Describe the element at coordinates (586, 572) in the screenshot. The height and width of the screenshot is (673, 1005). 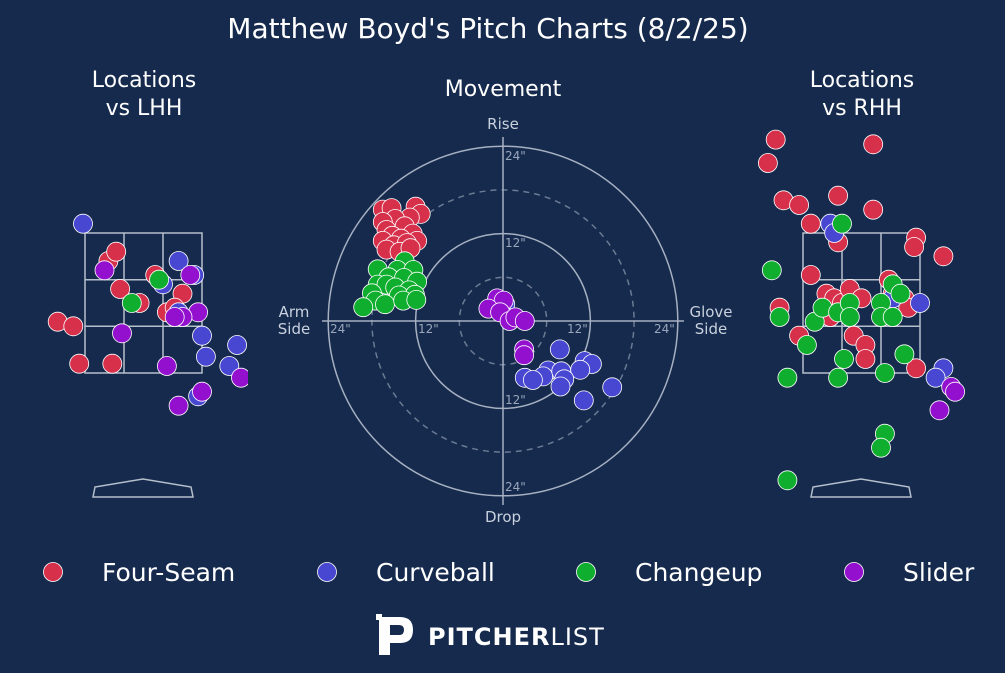
I see `legend-marker-changeup` at that location.